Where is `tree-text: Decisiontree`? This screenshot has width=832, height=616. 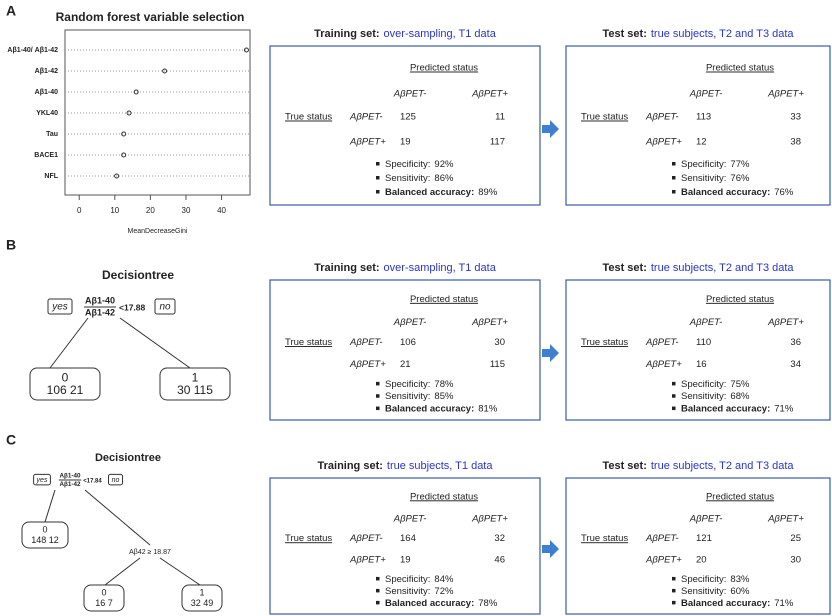 tree-text: Decisiontree is located at coordinates (138, 275).